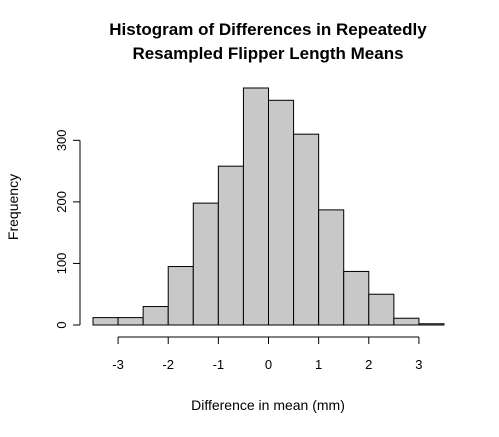 The image size is (499, 437). What do you see at coordinates (267, 354) in the screenshot?
I see `x-axis: -3 -2 -1 0 1 2 3` at bounding box center [267, 354].